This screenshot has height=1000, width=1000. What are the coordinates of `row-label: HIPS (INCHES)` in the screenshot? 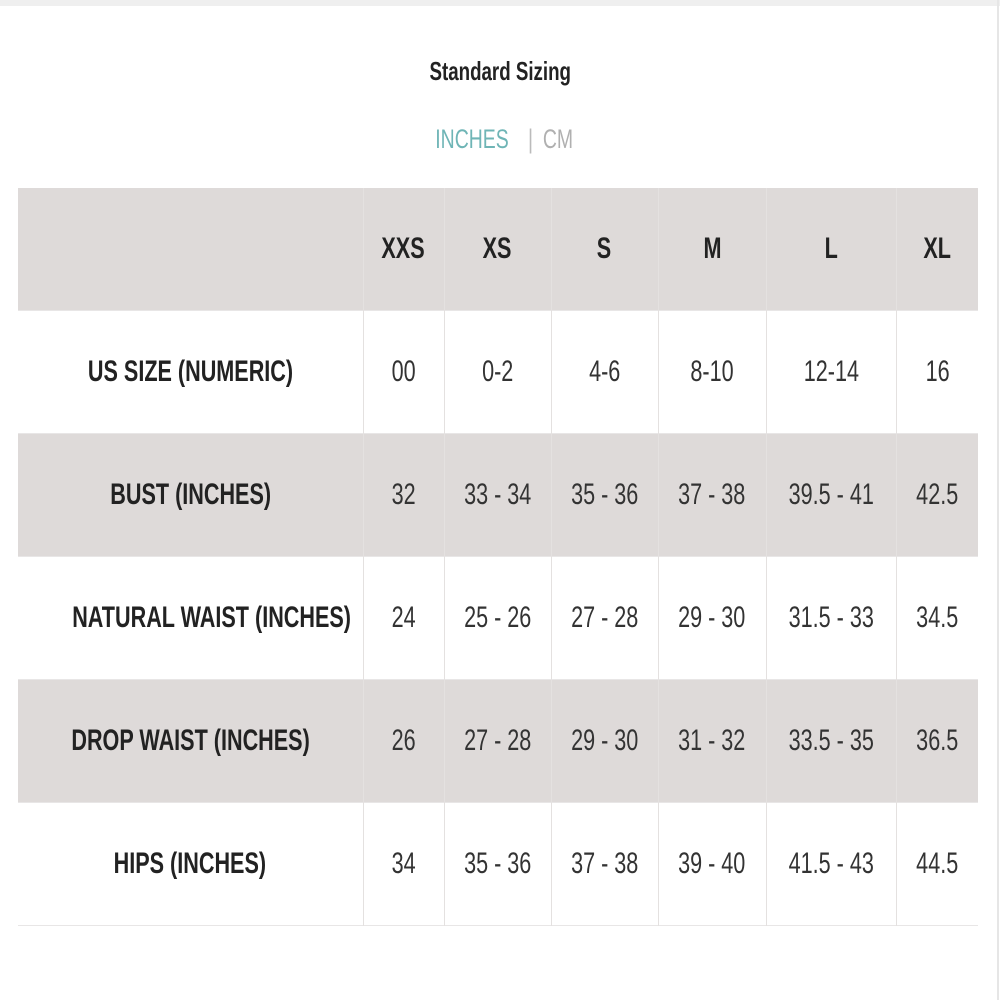 It's located at (190, 864).